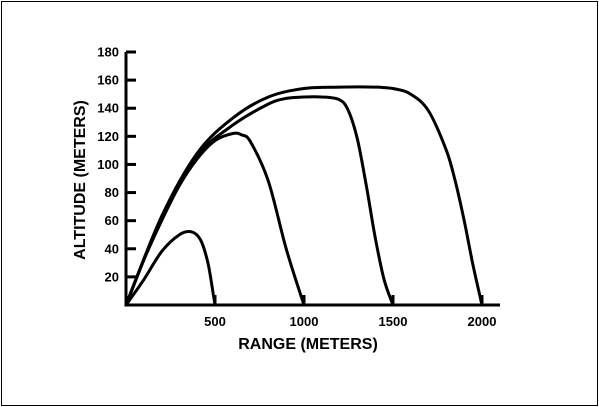 This screenshot has height=407, width=599. What do you see at coordinates (112, 248) in the screenshot?
I see `y-tick-label: 40` at bounding box center [112, 248].